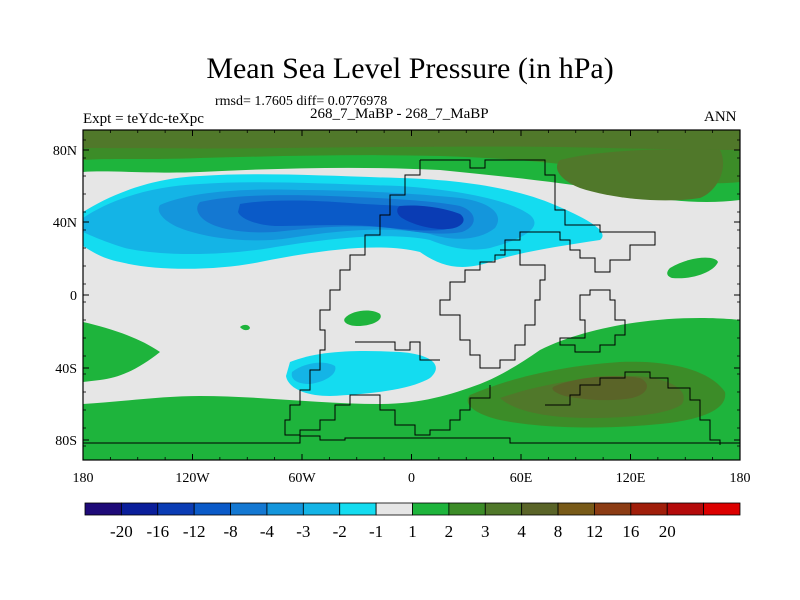 The height and width of the screenshot is (600, 800). What do you see at coordinates (411, 478) in the screenshot?
I see `x-tick-label: 0` at bounding box center [411, 478].